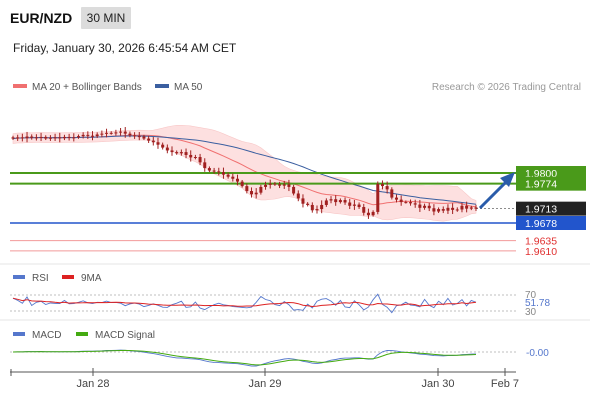 This screenshot has height=400, width=590. What do you see at coordinates (541, 252) in the screenshot?
I see `level-1-9610-label: 1.9610` at bounding box center [541, 252].